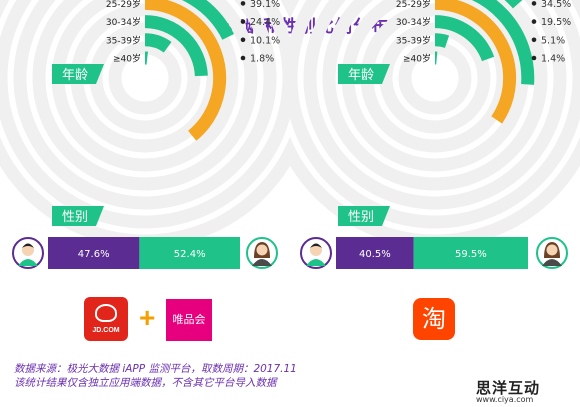 This screenshot has width=580, height=407. What do you see at coordinates (553, 59) in the screenshot?
I see `age-value-label: 1.4%` at bounding box center [553, 59].